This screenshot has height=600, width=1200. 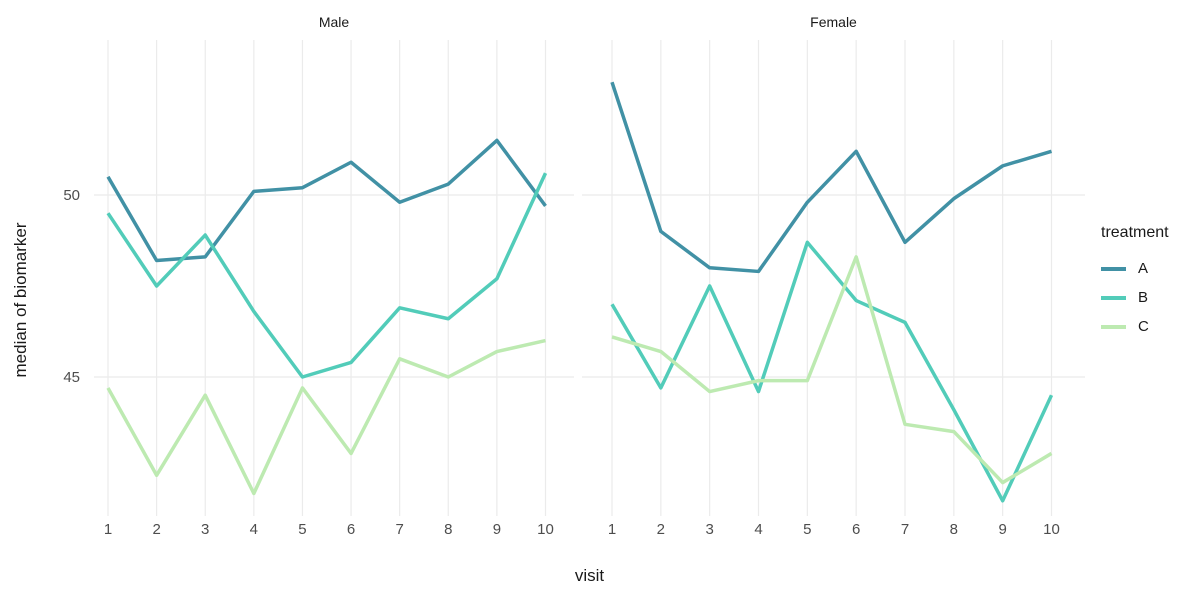 What do you see at coordinates (1143, 297) in the screenshot?
I see `legend-label: B` at bounding box center [1143, 297].